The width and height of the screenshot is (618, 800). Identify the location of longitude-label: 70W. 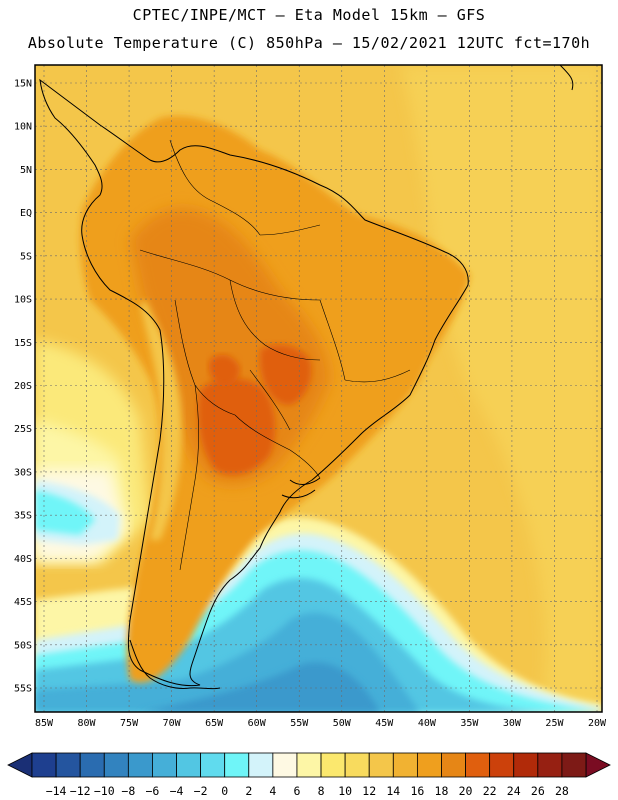
(172, 723).